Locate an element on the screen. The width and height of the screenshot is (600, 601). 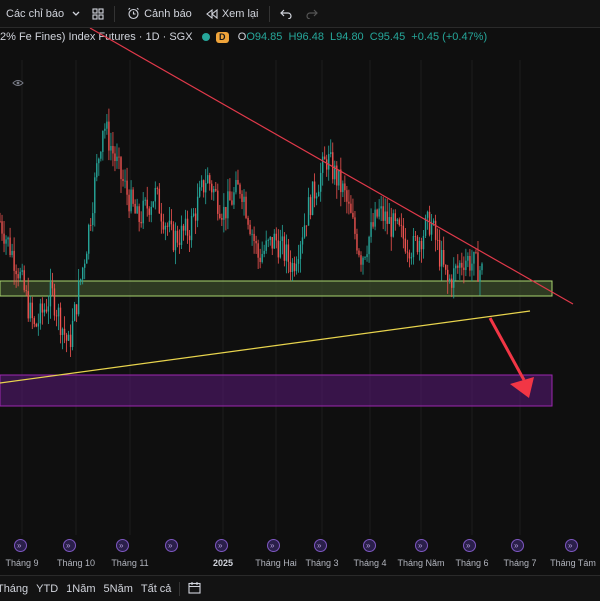
target-zone is located at coordinates (276, 390).